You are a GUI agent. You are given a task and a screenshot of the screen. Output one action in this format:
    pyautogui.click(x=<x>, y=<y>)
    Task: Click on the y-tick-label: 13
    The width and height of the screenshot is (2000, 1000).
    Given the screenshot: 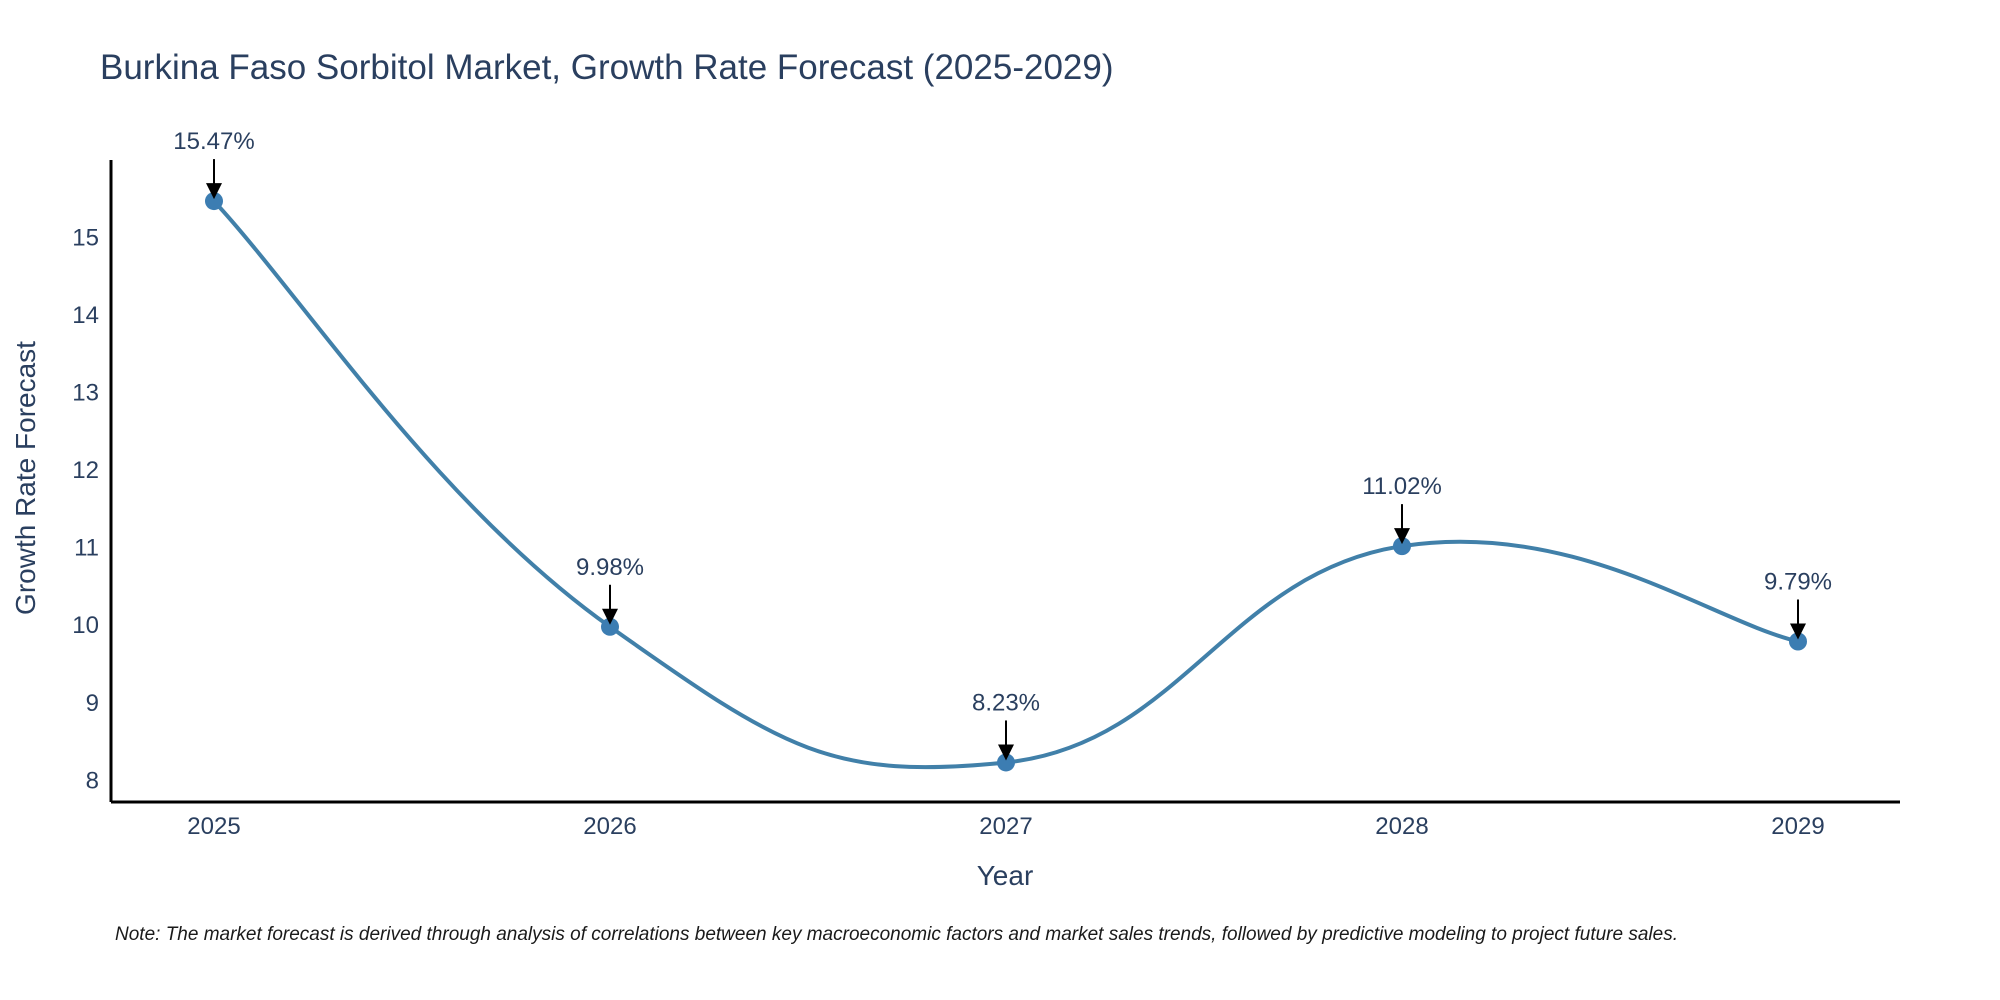 What is the action you would take?
    pyautogui.click(x=85, y=393)
    